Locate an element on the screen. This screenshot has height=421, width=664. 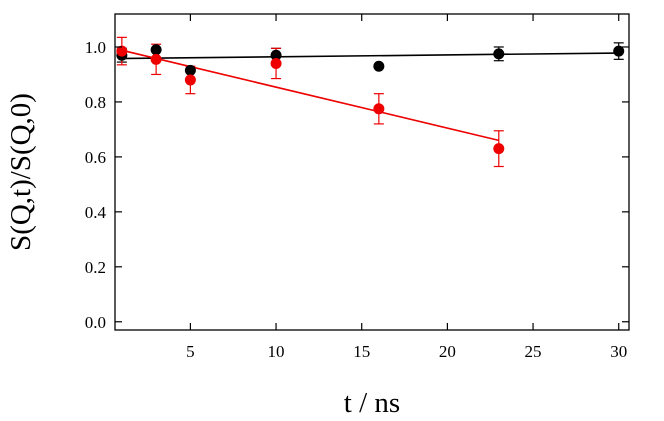
y-tick-label: 0.0 is located at coordinates (95, 322).